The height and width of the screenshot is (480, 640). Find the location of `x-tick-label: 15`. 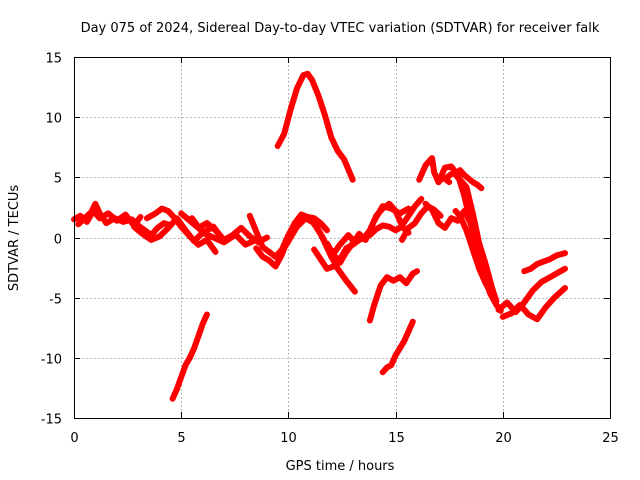

x-tick-label: 15 is located at coordinates (396, 438).